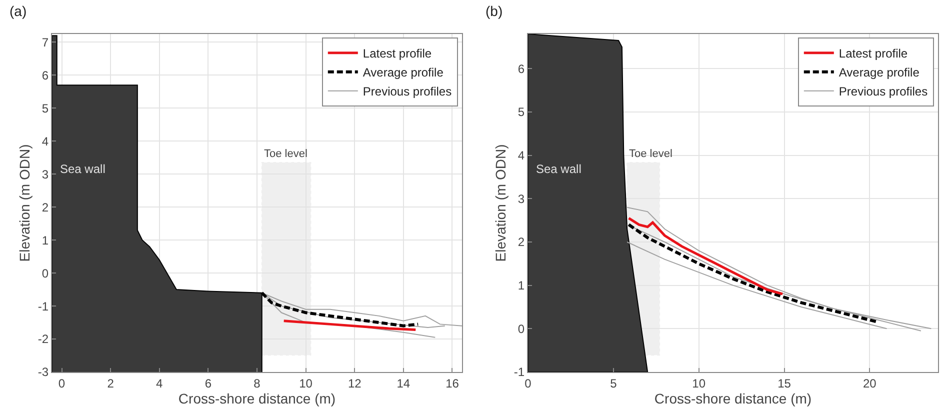 Image resolution: width=952 pixels, height=420 pixels. I want to click on x-tick-label: 2, so click(110, 383).